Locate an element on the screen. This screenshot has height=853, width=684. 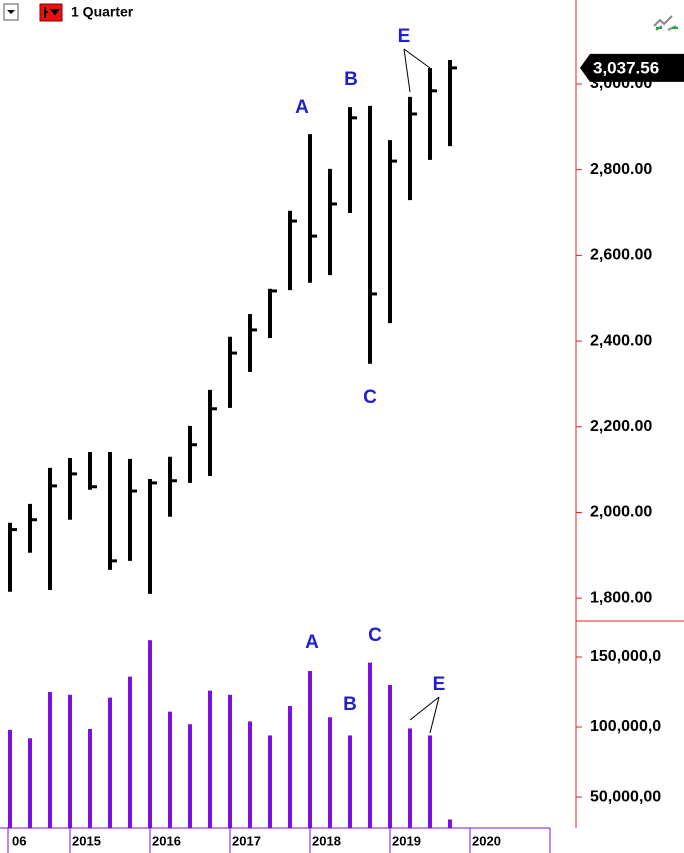
y-tick-label: 2,400.00 is located at coordinates (621, 340).